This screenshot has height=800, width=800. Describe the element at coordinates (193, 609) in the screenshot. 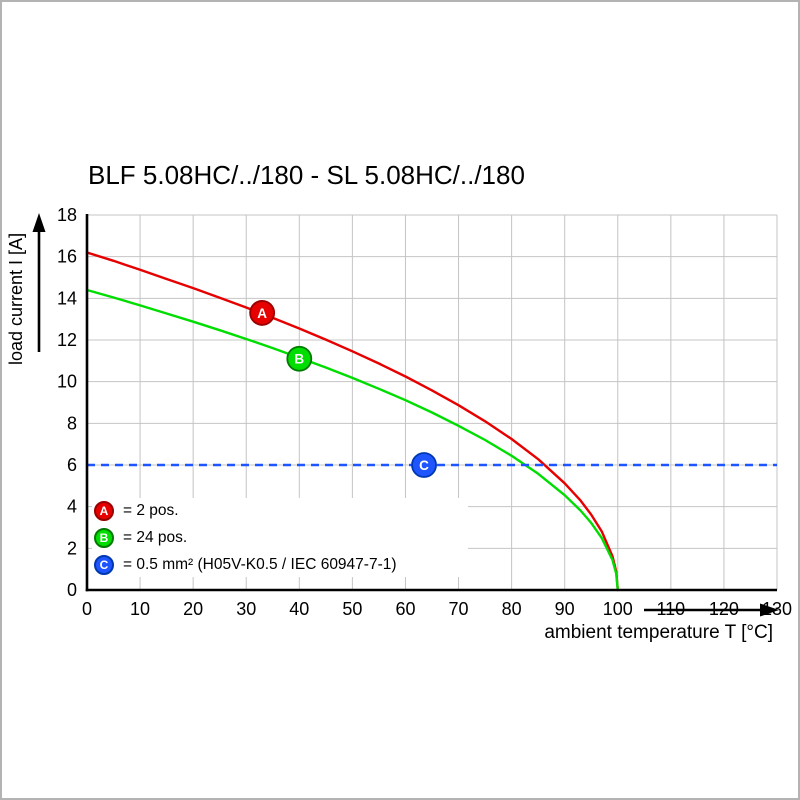

I see `x-tick-label: 20` at that location.